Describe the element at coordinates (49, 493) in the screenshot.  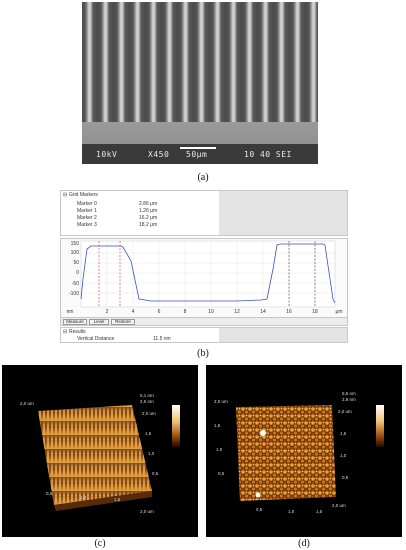
I see `axis-bottom-tick-c: 0,5` at that location.